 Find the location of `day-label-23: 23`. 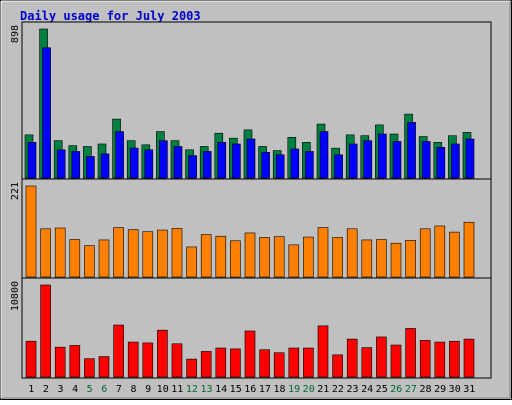

day-label-23: 23 is located at coordinates (352, 389).